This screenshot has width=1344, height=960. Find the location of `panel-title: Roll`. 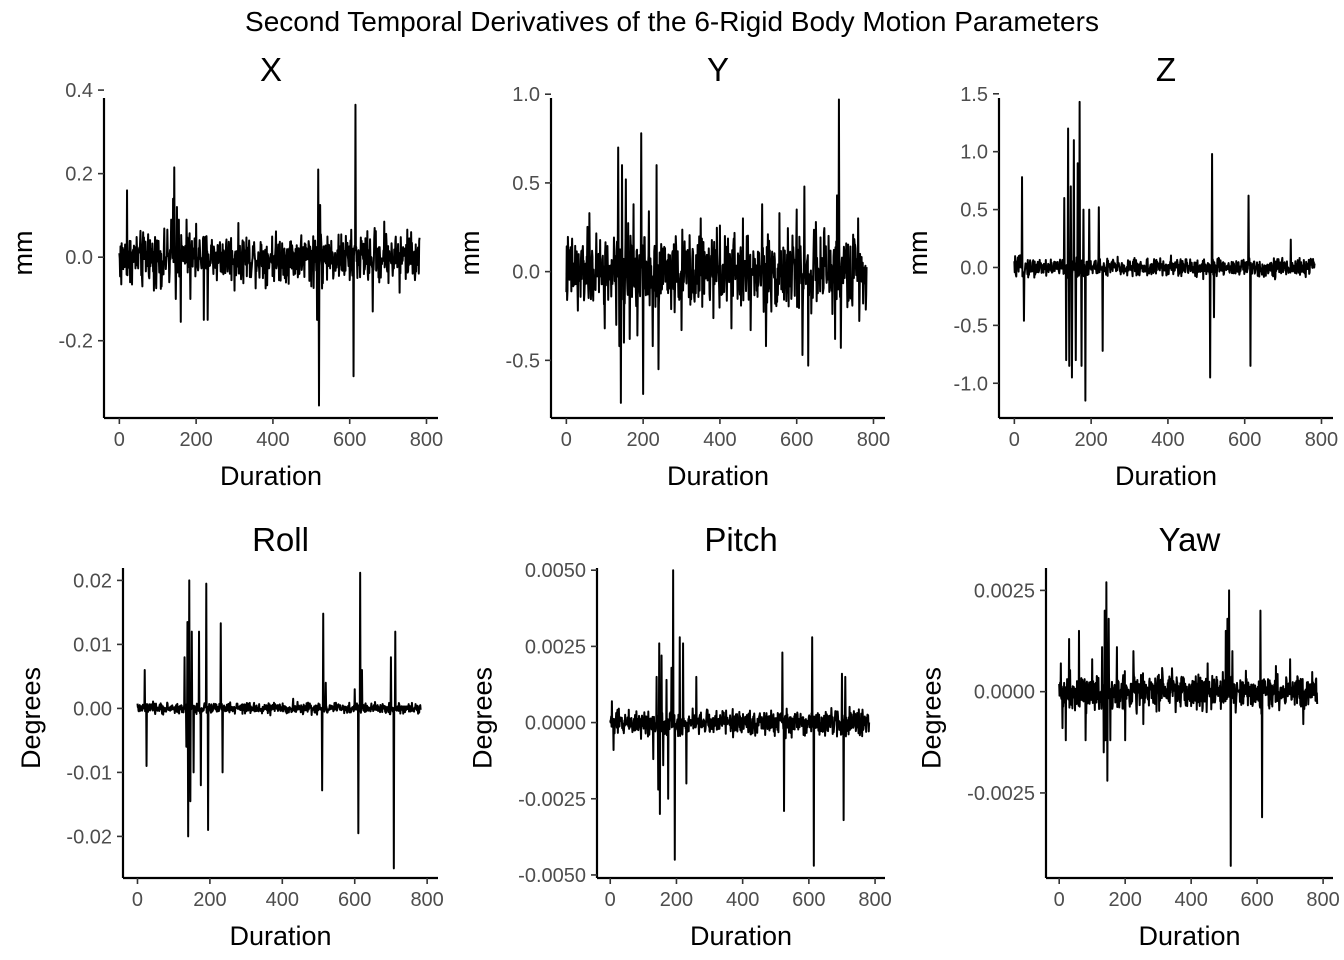

panel-title: Roll is located at coordinates (280, 539).